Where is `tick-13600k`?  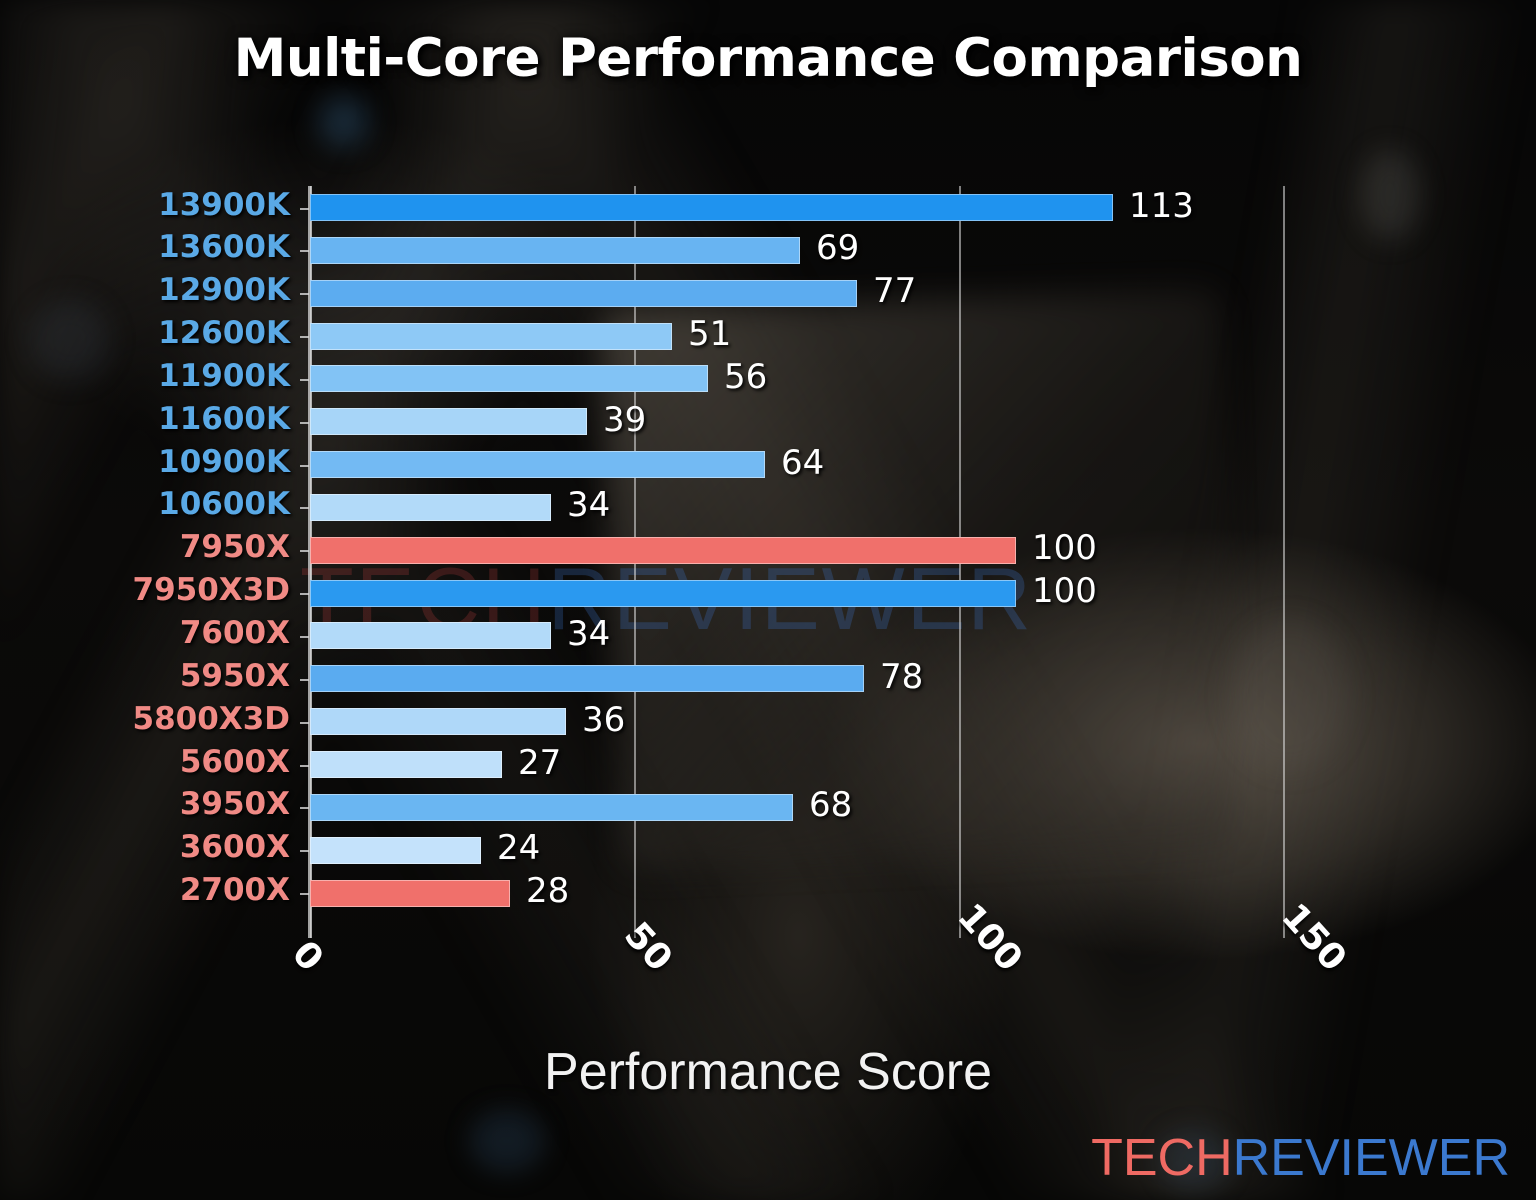
tick-13600k is located at coordinates (304, 251).